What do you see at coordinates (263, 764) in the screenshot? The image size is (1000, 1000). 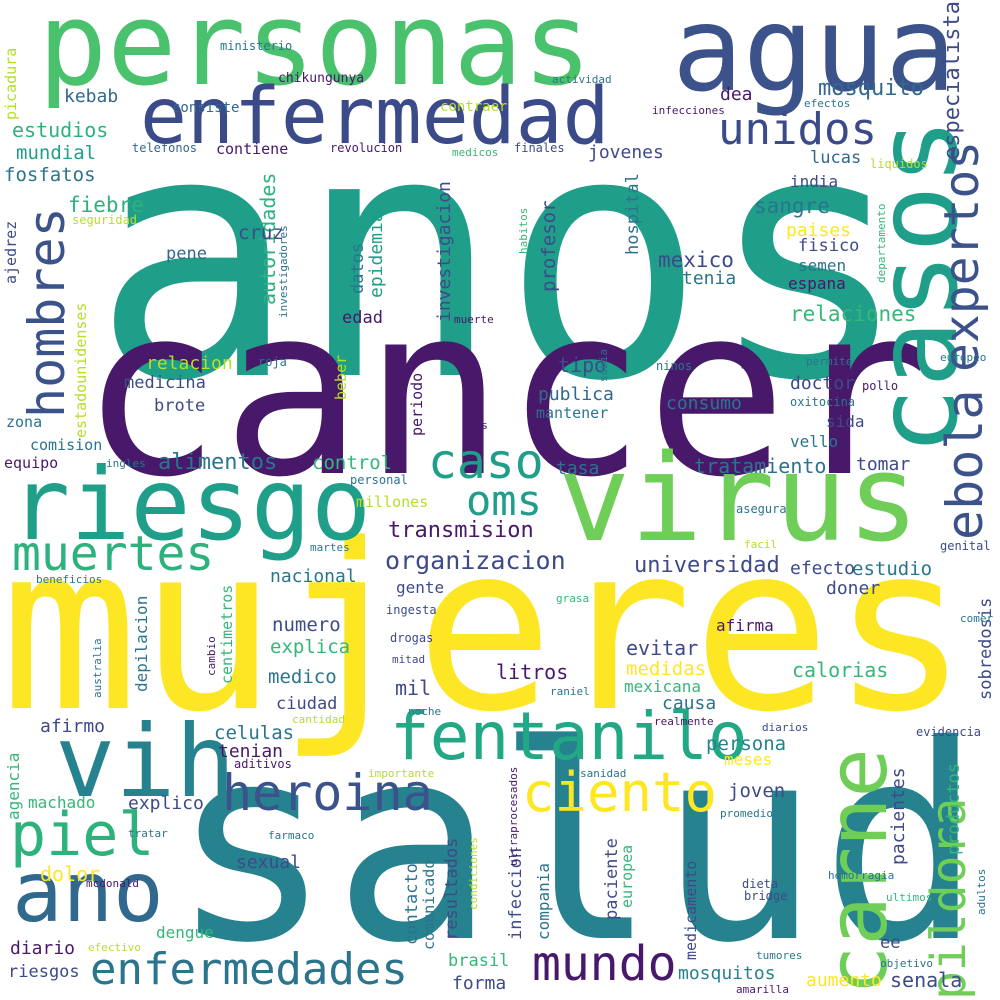 I see `word-aditivos: aditivos` at bounding box center [263, 764].